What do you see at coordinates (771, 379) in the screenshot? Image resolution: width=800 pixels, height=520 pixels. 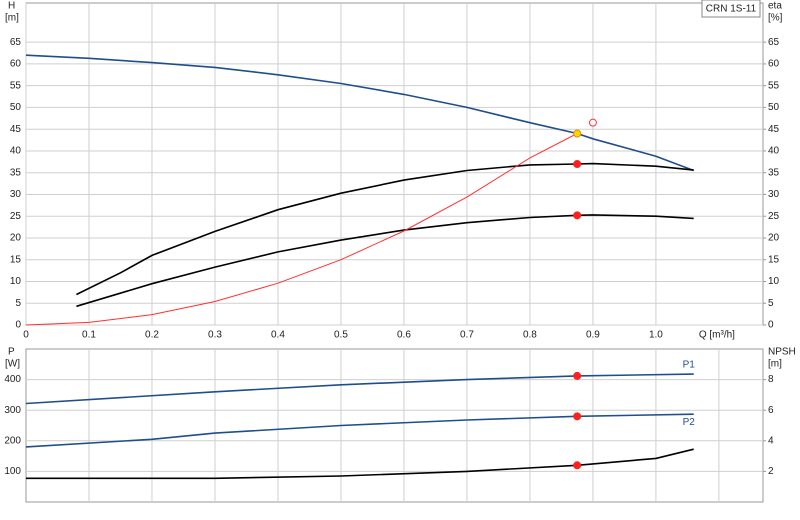 I see `y2-tick-label: 8` at bounding box center [771, 379].